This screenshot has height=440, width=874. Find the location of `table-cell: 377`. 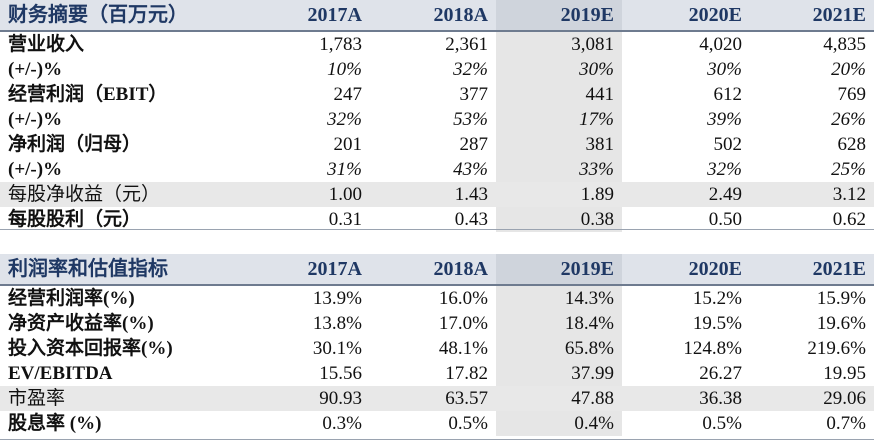

table-cell: 377 is located at coordinates (474, 94).